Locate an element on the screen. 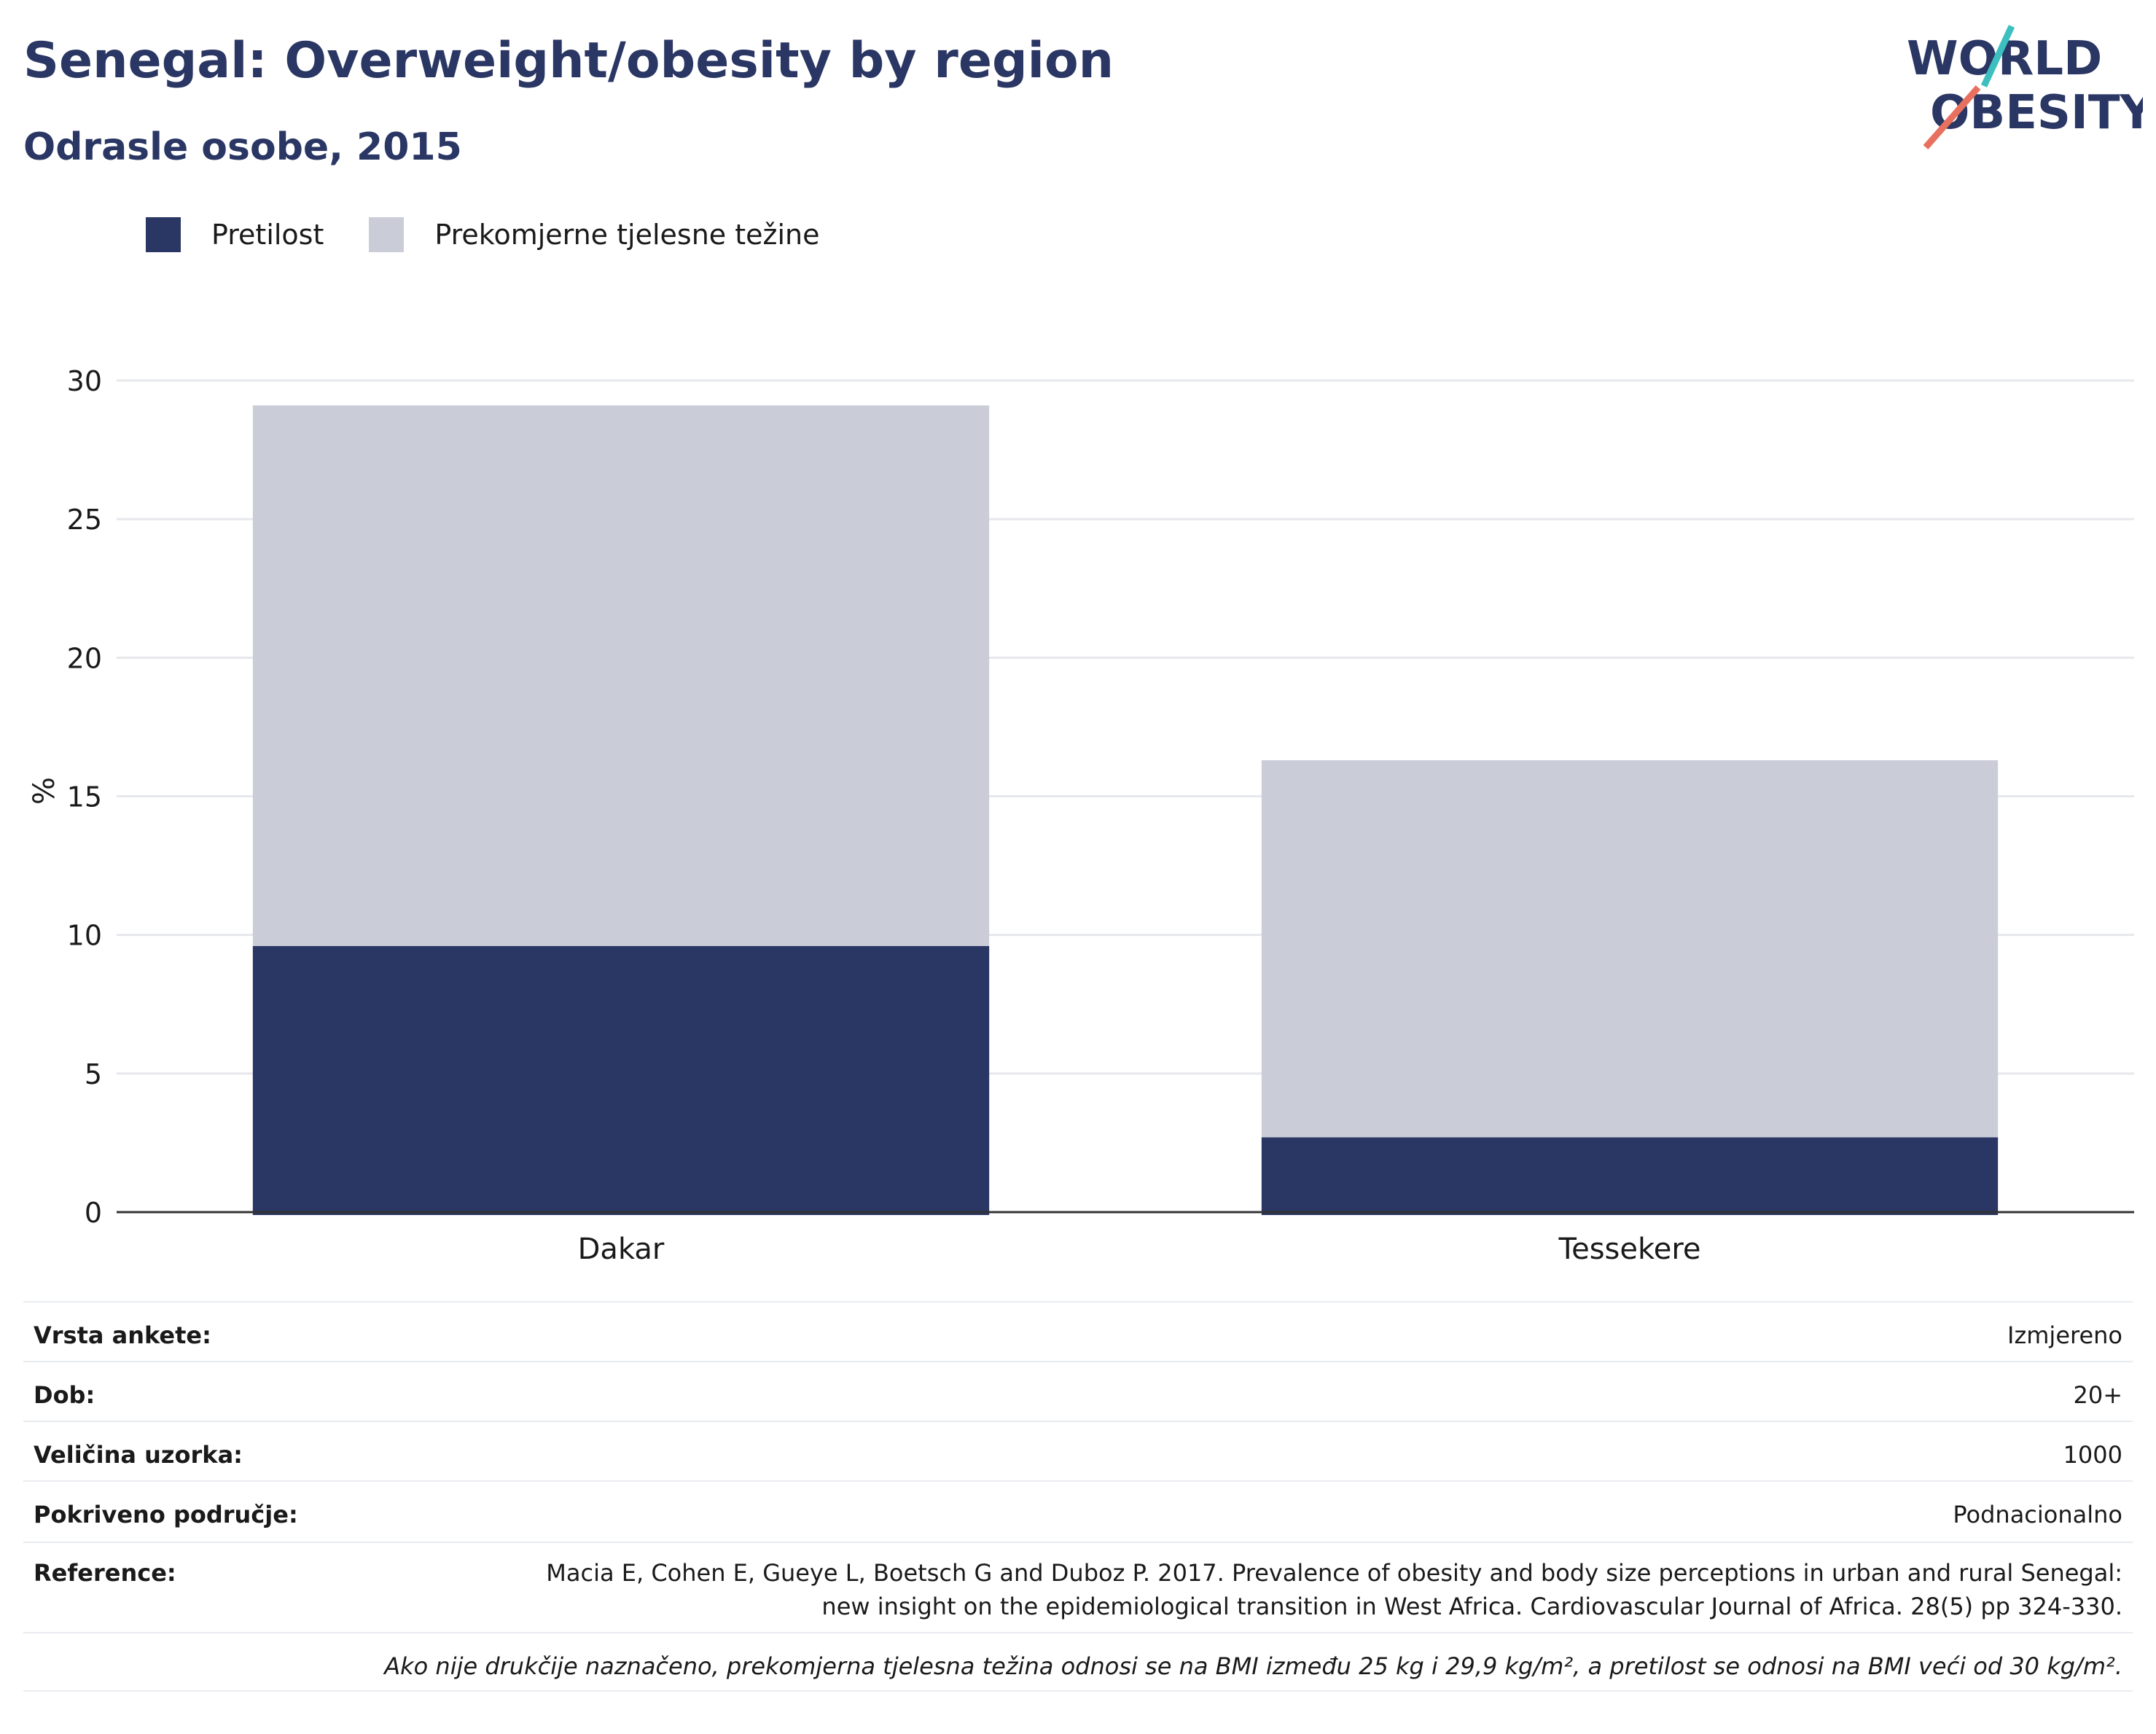 The width and height of the screenshot is (2156, 1734). info-label-survey-type: Vrsta ankete: is located at coordinates (123, 1335).